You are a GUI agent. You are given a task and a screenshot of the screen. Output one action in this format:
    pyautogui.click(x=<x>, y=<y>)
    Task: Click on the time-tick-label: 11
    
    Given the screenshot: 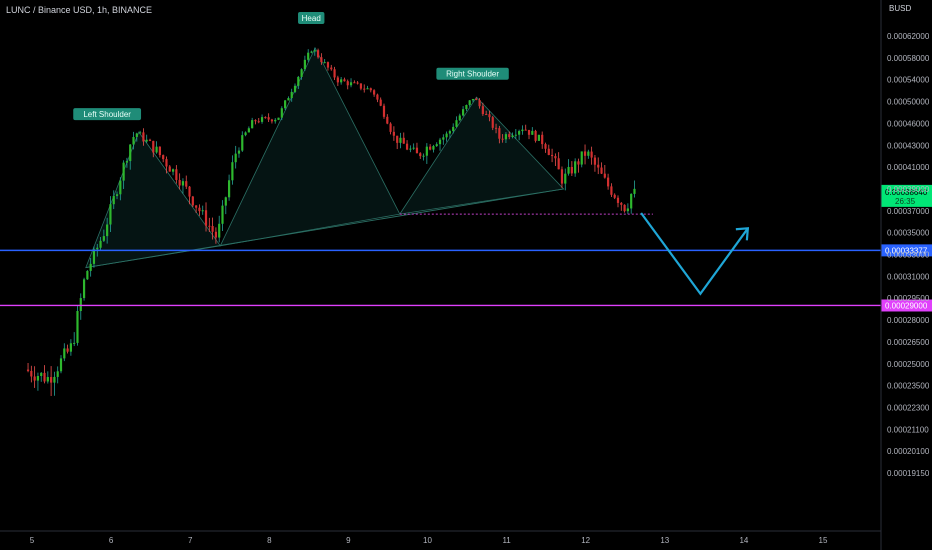 What is the action you would take?
    pyautogui.click(x=506, y=540)
    